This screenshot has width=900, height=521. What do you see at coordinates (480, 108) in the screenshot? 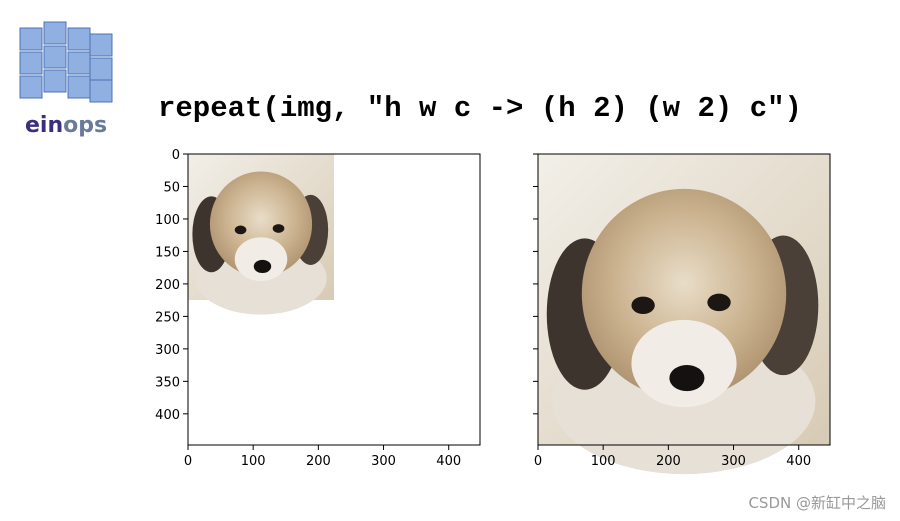
I see `code-title: repeat(img, "h w c -> (h 2) (w 2) c")` at bounding box center [480, 108].